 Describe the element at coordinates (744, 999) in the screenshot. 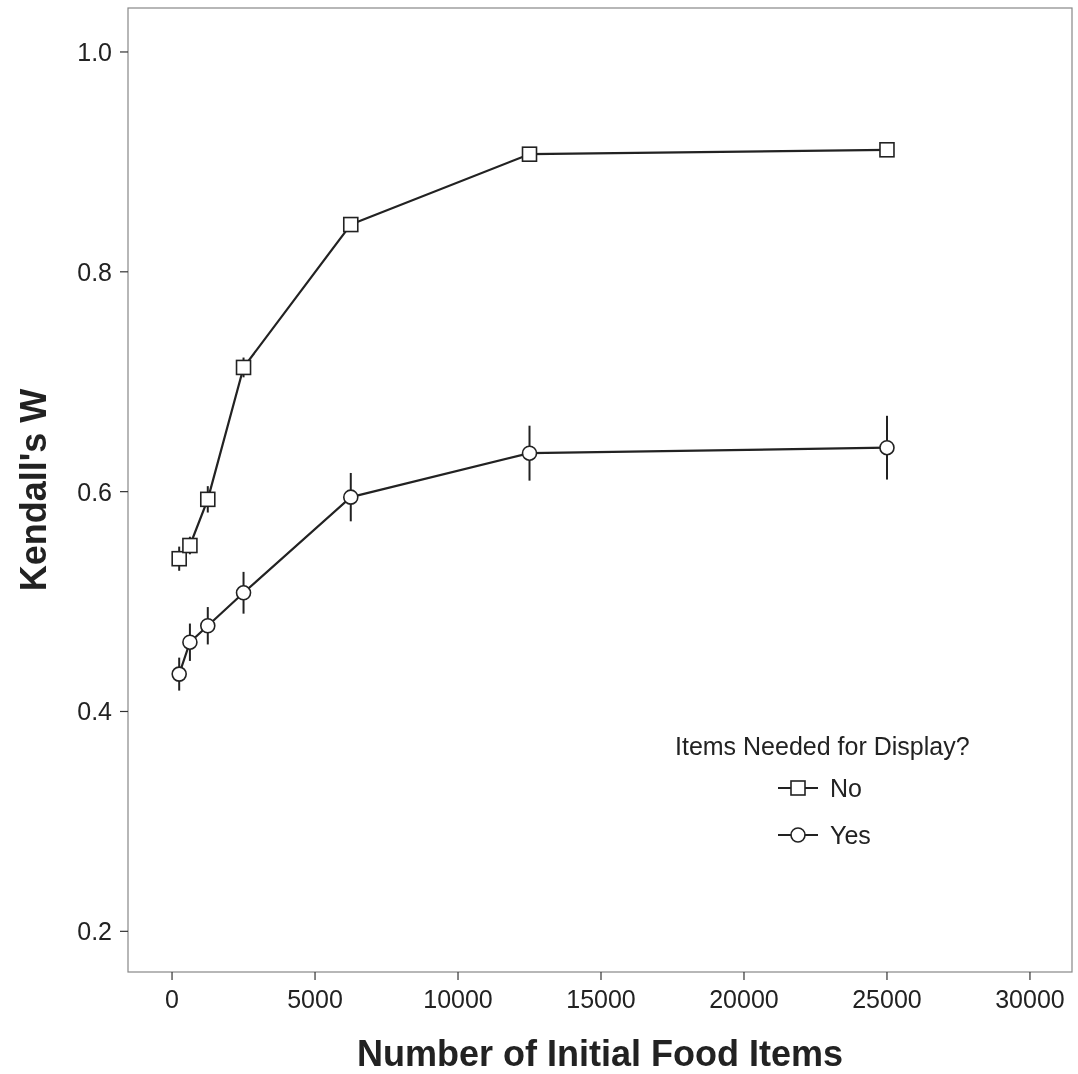

I see `x-tick-label: 20000` at that location.